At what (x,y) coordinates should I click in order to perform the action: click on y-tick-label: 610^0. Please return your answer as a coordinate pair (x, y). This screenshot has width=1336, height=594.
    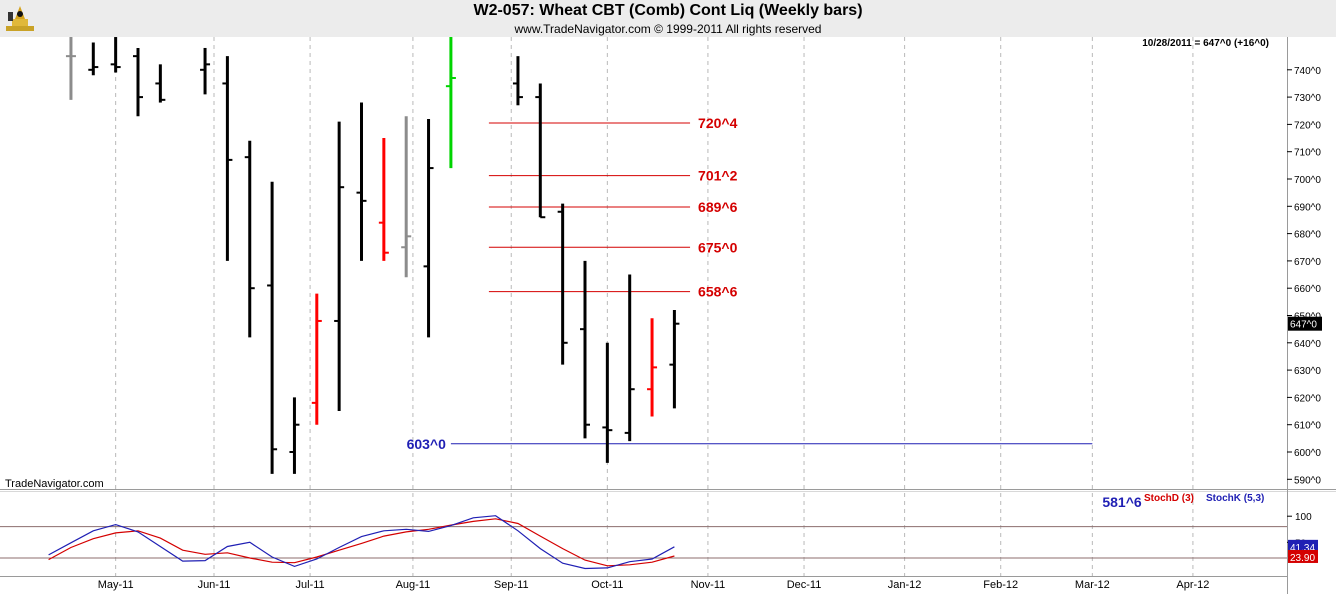
    Looking at the image, I should click on (1307, 426).